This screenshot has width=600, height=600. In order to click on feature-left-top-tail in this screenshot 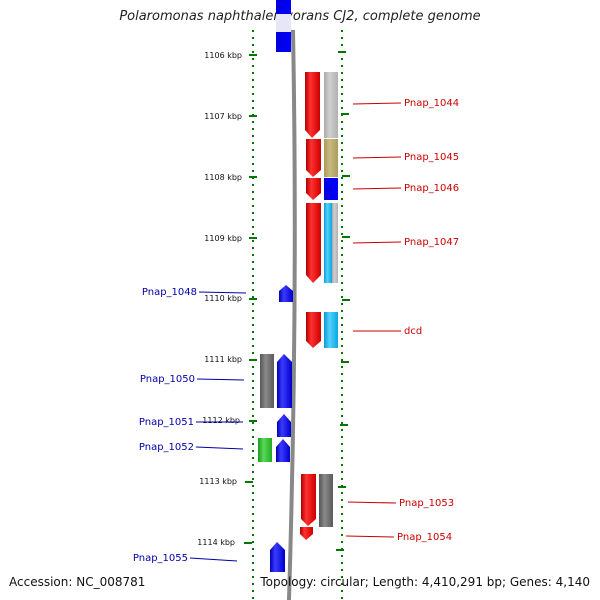, I will do `click(283, 42)`.